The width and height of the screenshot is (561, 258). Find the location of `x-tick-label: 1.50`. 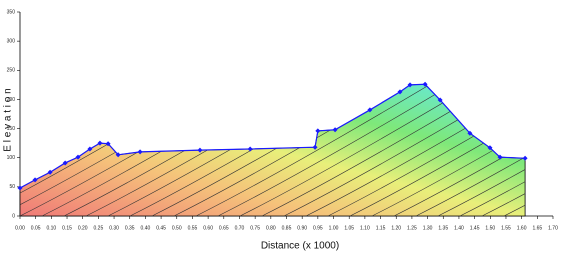

x-tick-label: 1.50 is located at coordinates (490, 228).